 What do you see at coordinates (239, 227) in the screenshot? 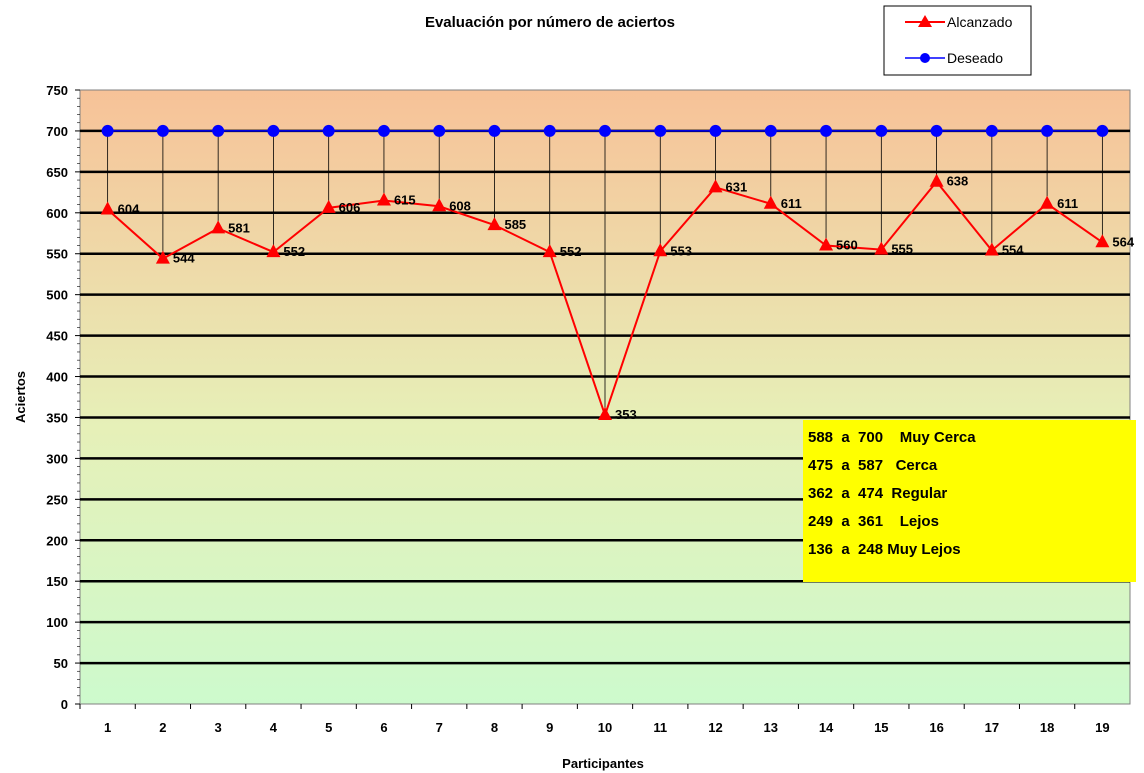
I see `data-label: 581` at bounding box center [239, 227].